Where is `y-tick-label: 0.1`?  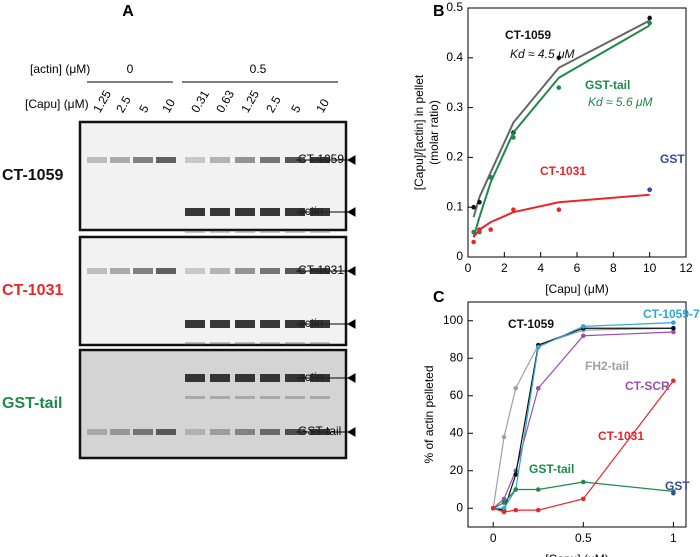
y-tick-label: 0.1 is located at coordinates (454, 206).